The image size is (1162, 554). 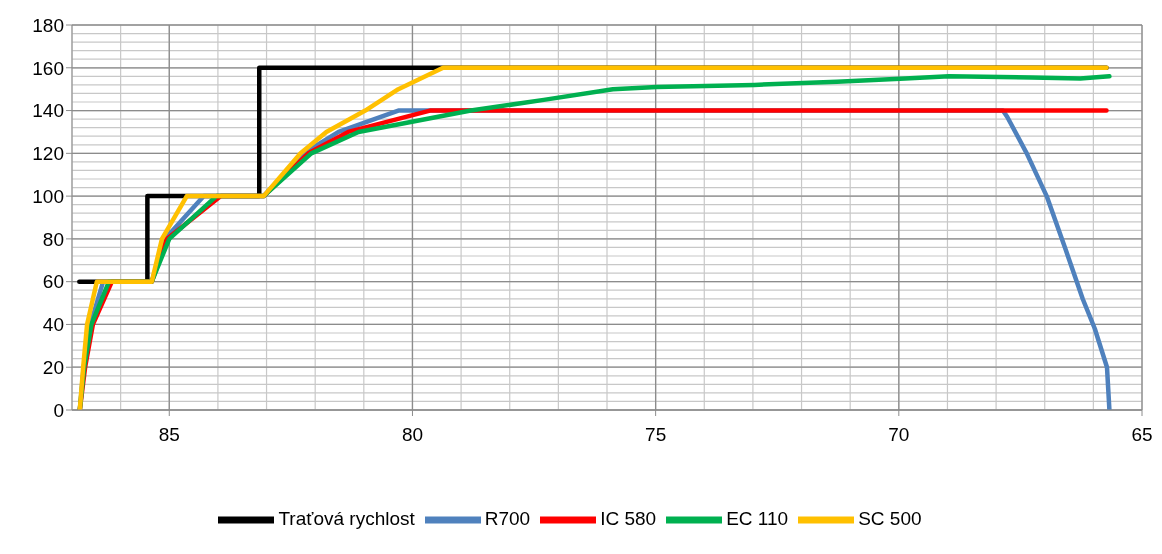 What do you see at coordinates (53, 239) in the screenshot?
I see `y-tick-label: 80` at bounding box center [53, 239].